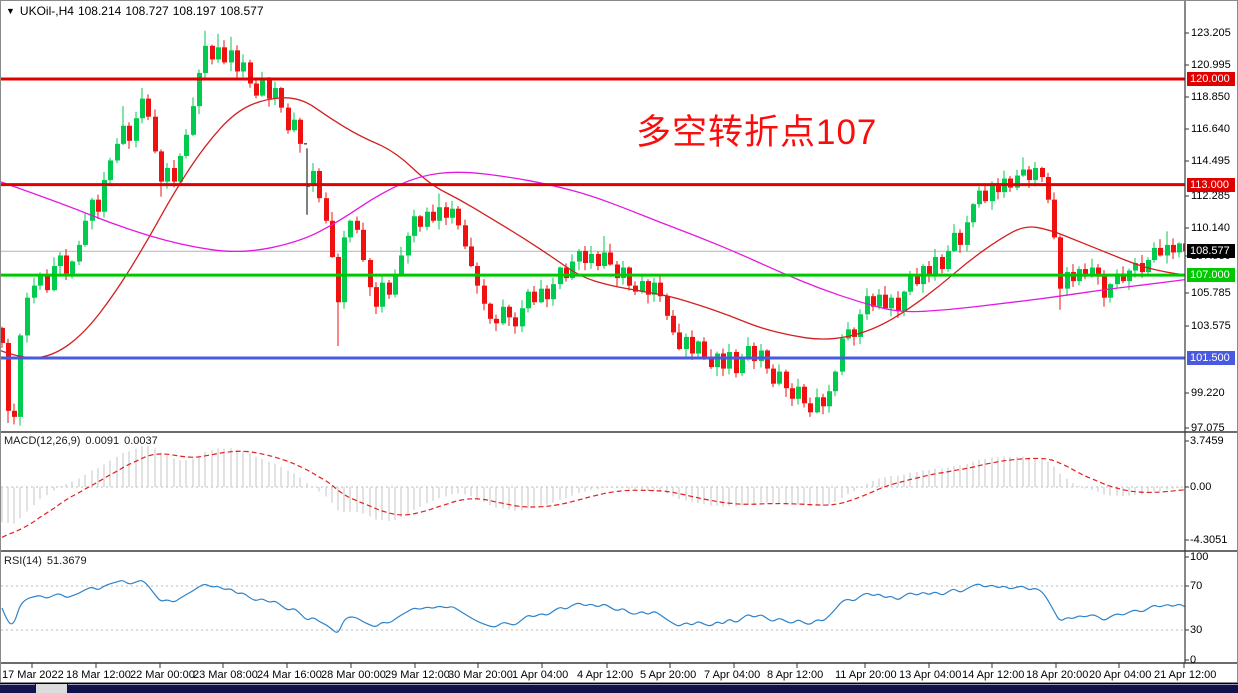 The width and height of the screenshot is (1238, 693). What do you see at coordinates (225, 675) in the screenshot?
I see `time-axis-label: 23 Mar 08:00` at bounding box center [225, 675].